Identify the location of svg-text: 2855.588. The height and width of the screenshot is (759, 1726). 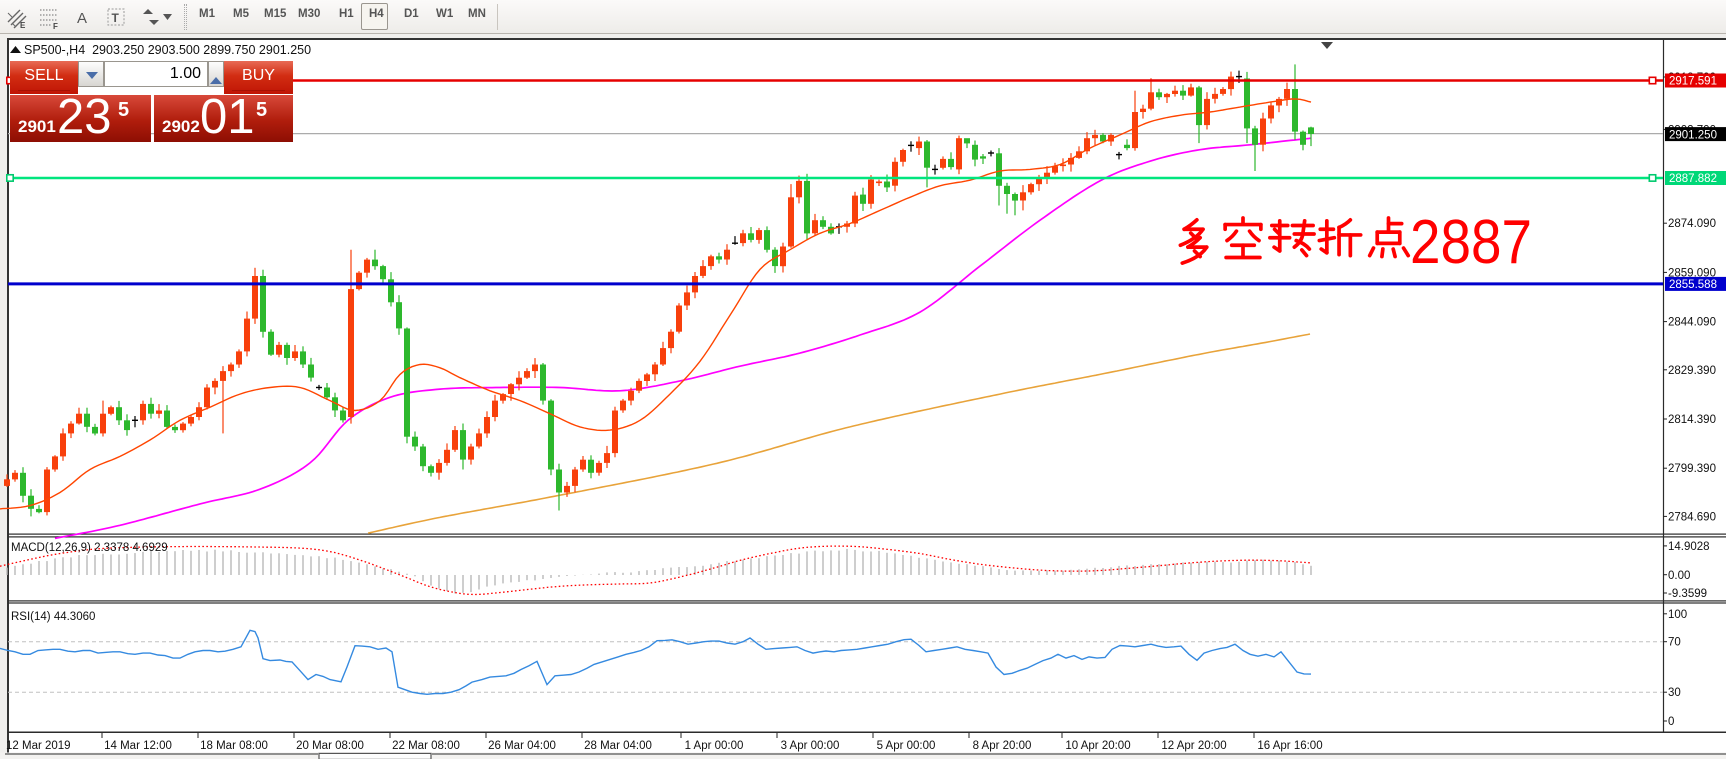
(1693, 285).